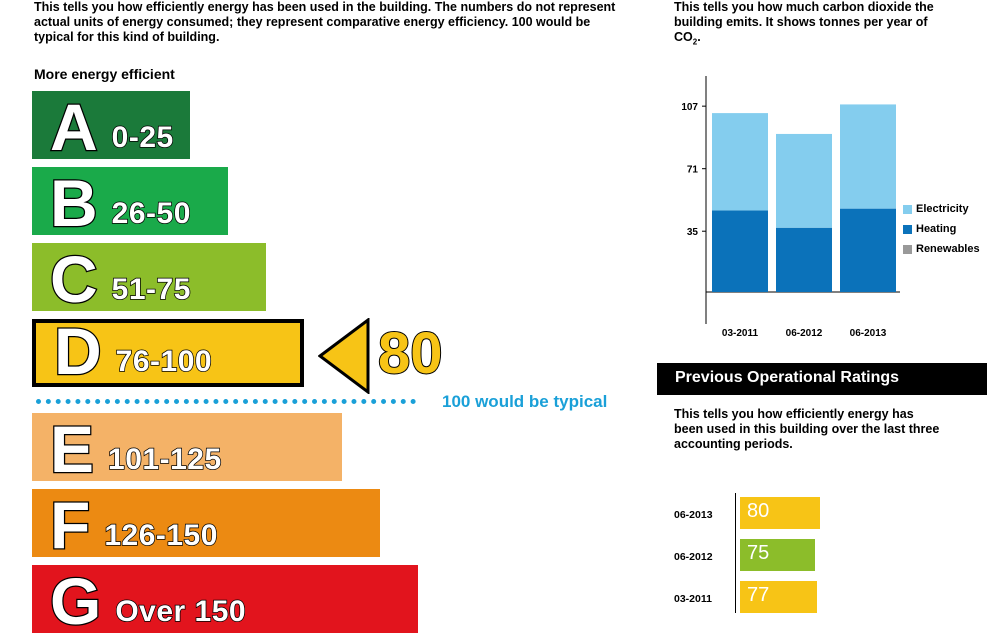 Image resolution: width=1000 pixels, height=638 pixels. I want to click on band-letter: C, so click(74, 279).